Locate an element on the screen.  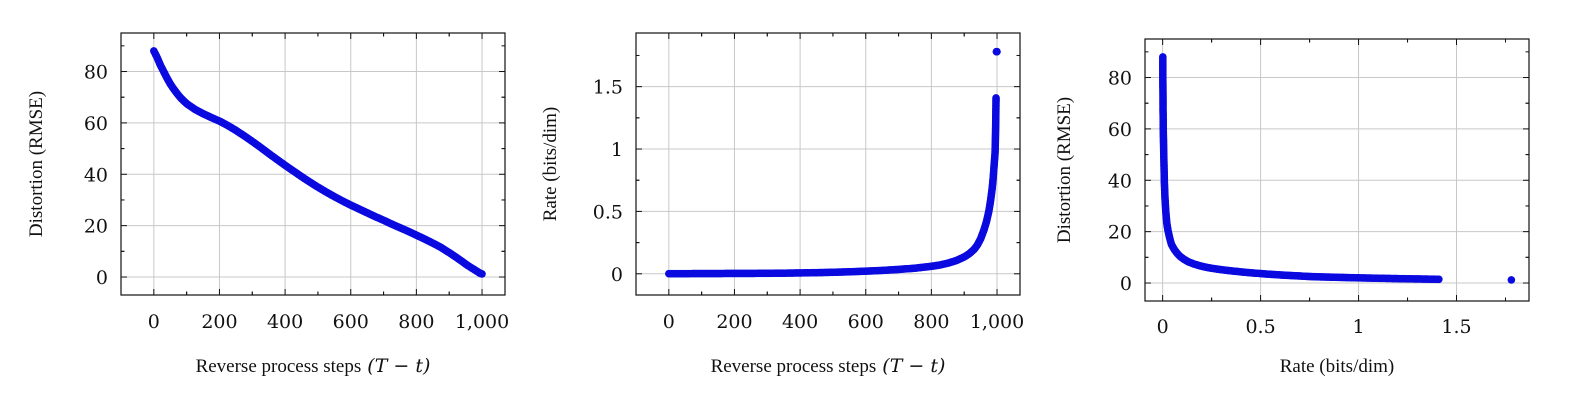
x-tick-label: 0.5 is located at coordinates (1260, 327).